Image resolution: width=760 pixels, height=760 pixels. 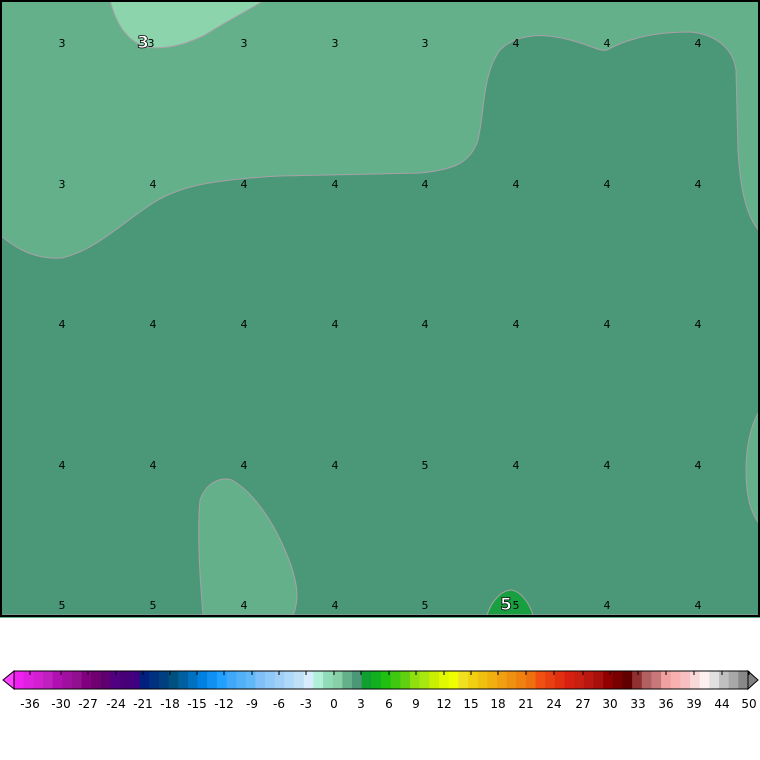 What do you see at coordinates (609, 704) in the screenshot?
I see `colorbar-tick-label: 30` at bounding box center [609, 704].